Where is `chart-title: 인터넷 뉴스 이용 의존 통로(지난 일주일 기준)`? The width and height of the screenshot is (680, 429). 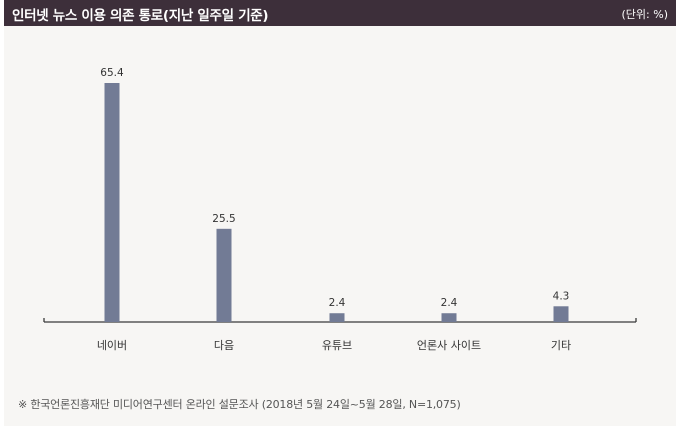
chart-title: 인터넷 뉴스 이용 의존 통로(지난 일주일 기준) is located at coordinates (140, 16).